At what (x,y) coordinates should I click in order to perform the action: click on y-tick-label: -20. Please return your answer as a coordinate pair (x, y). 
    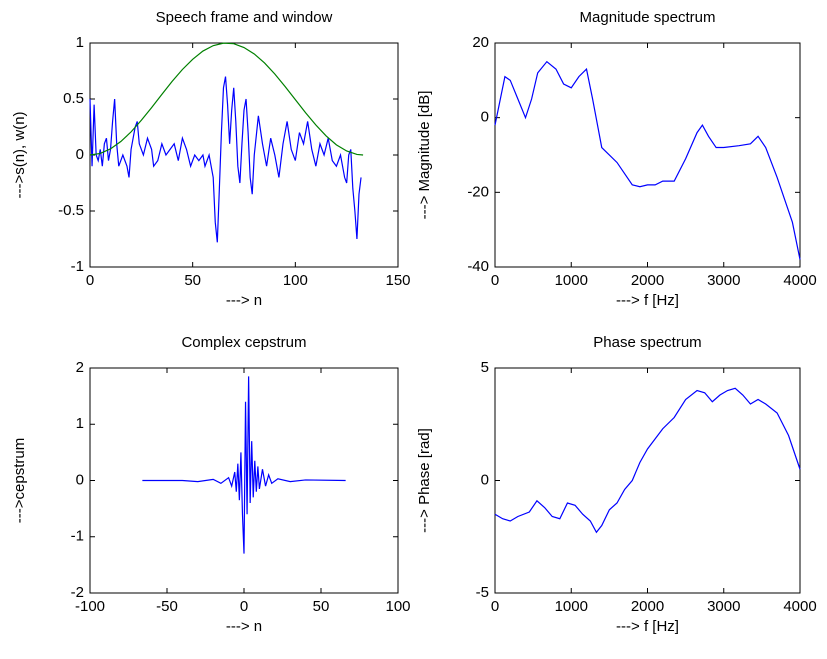
    Looking at the image, I should click on (478, 191).